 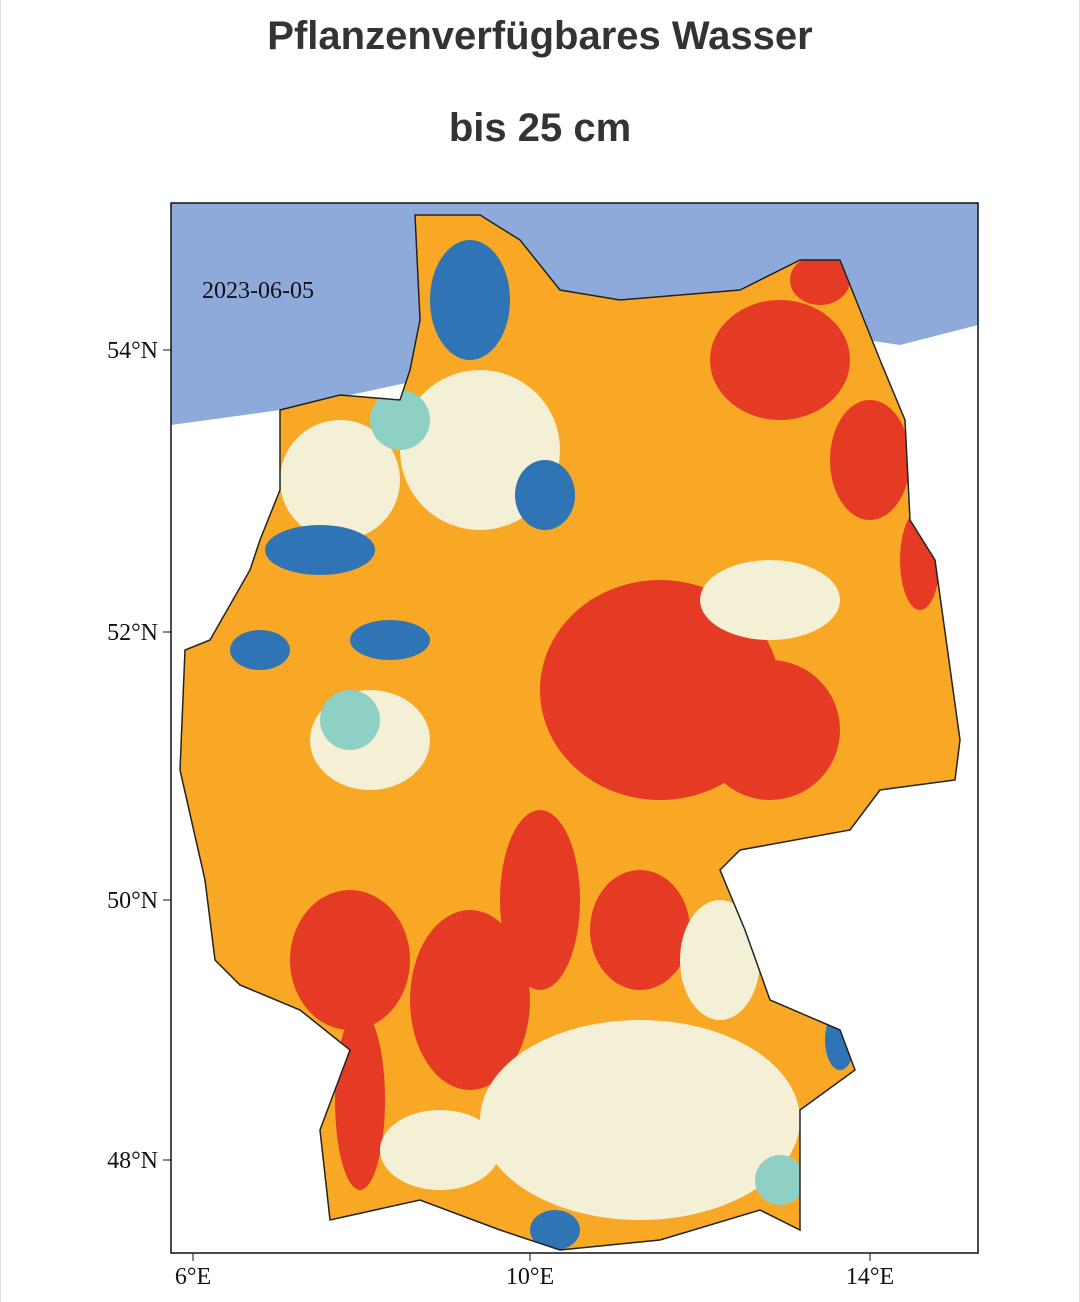 What do you see at coordinates (132, 901) in the screenshot?
I see `lat-label: 50°N` at bounding box center [132, 901].